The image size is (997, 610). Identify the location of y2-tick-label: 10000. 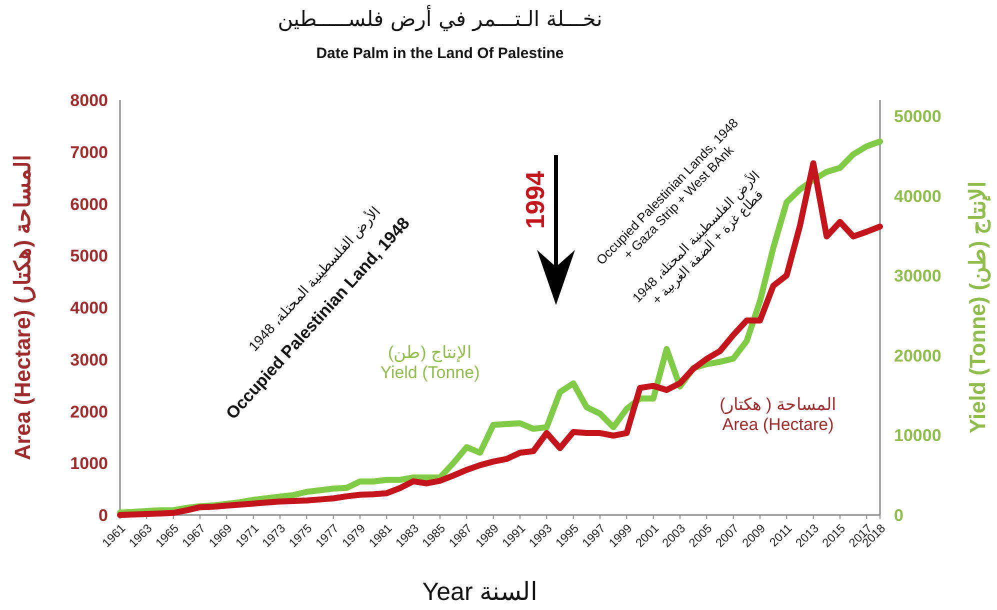
(918, 436).